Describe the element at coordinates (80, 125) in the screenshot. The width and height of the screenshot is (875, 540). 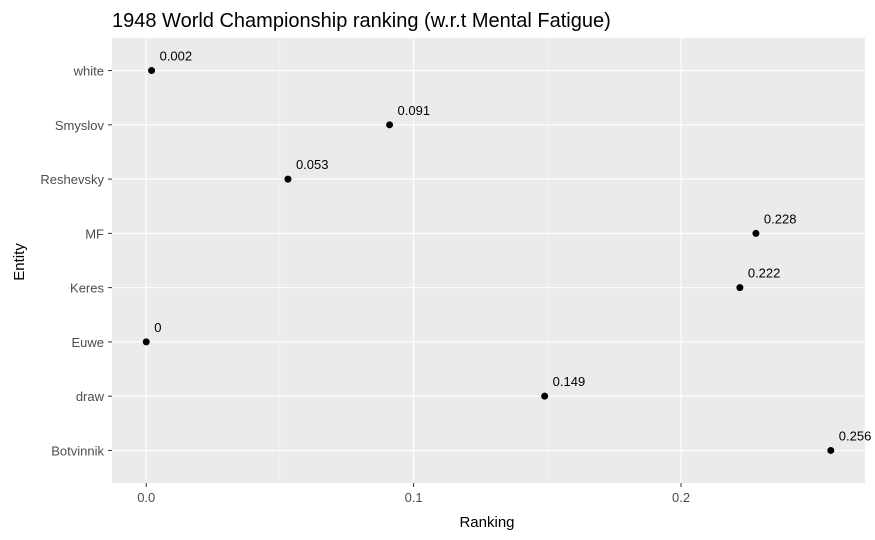
I see `y-tick-label: Smyslov` at that location.